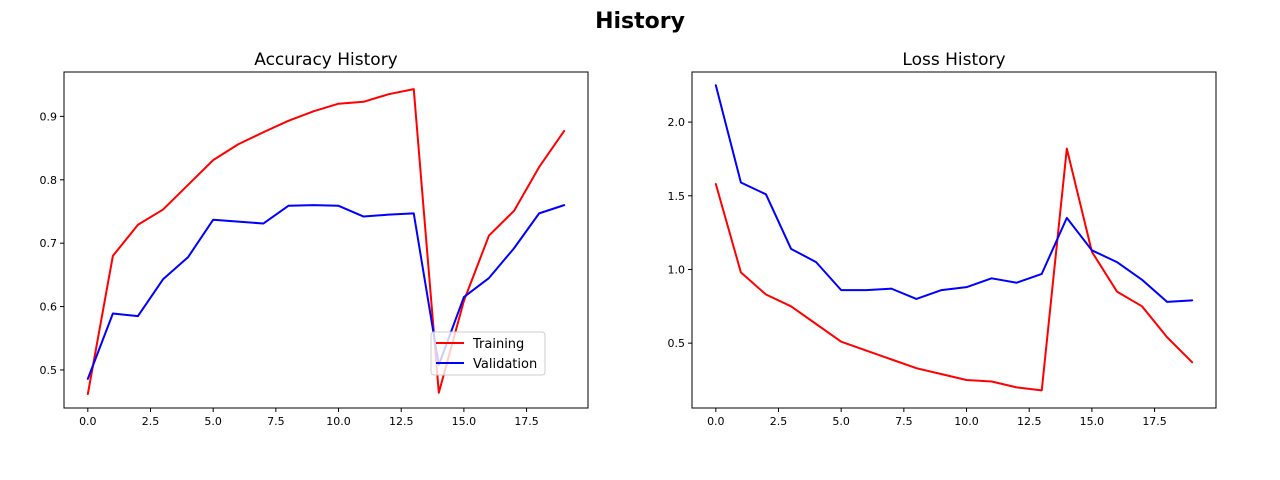 Image resolution: width=1280 pixels, height=480 pixels. What do you see at coordinates (1154, 421) in the screenshot?
I see `loss-x-tick-label: 17.5` at bounding box center [1154, 421].